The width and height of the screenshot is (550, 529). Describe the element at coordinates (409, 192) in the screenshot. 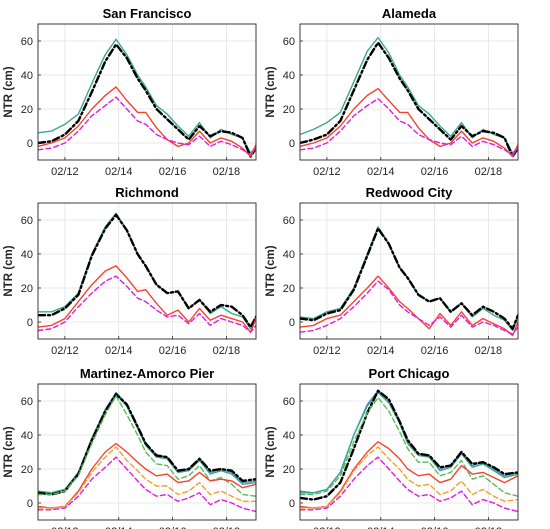

I see `panel-title: Redwood City` at that location.